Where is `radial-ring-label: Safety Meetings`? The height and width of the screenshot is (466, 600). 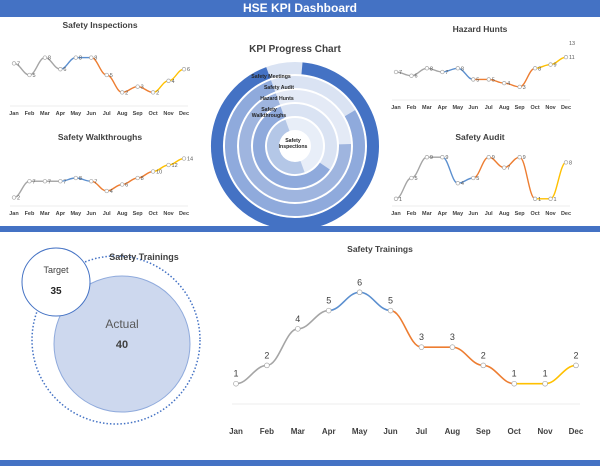
radial-ring-label: Safety Meetings is located at coordinates (271, 77).